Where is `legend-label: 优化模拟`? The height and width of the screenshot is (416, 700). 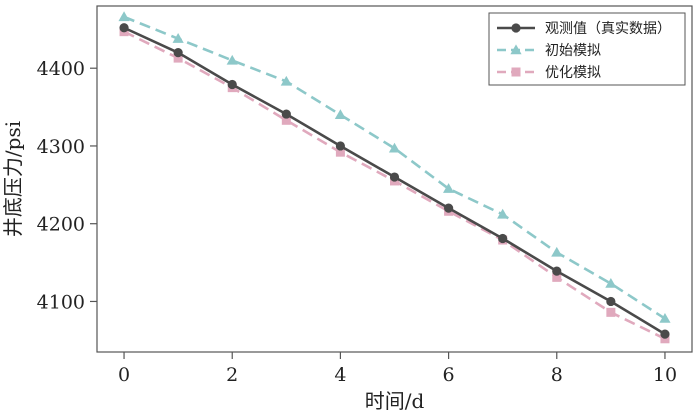 legend-label: 优化模拟 is located at coordinates (573, 73).